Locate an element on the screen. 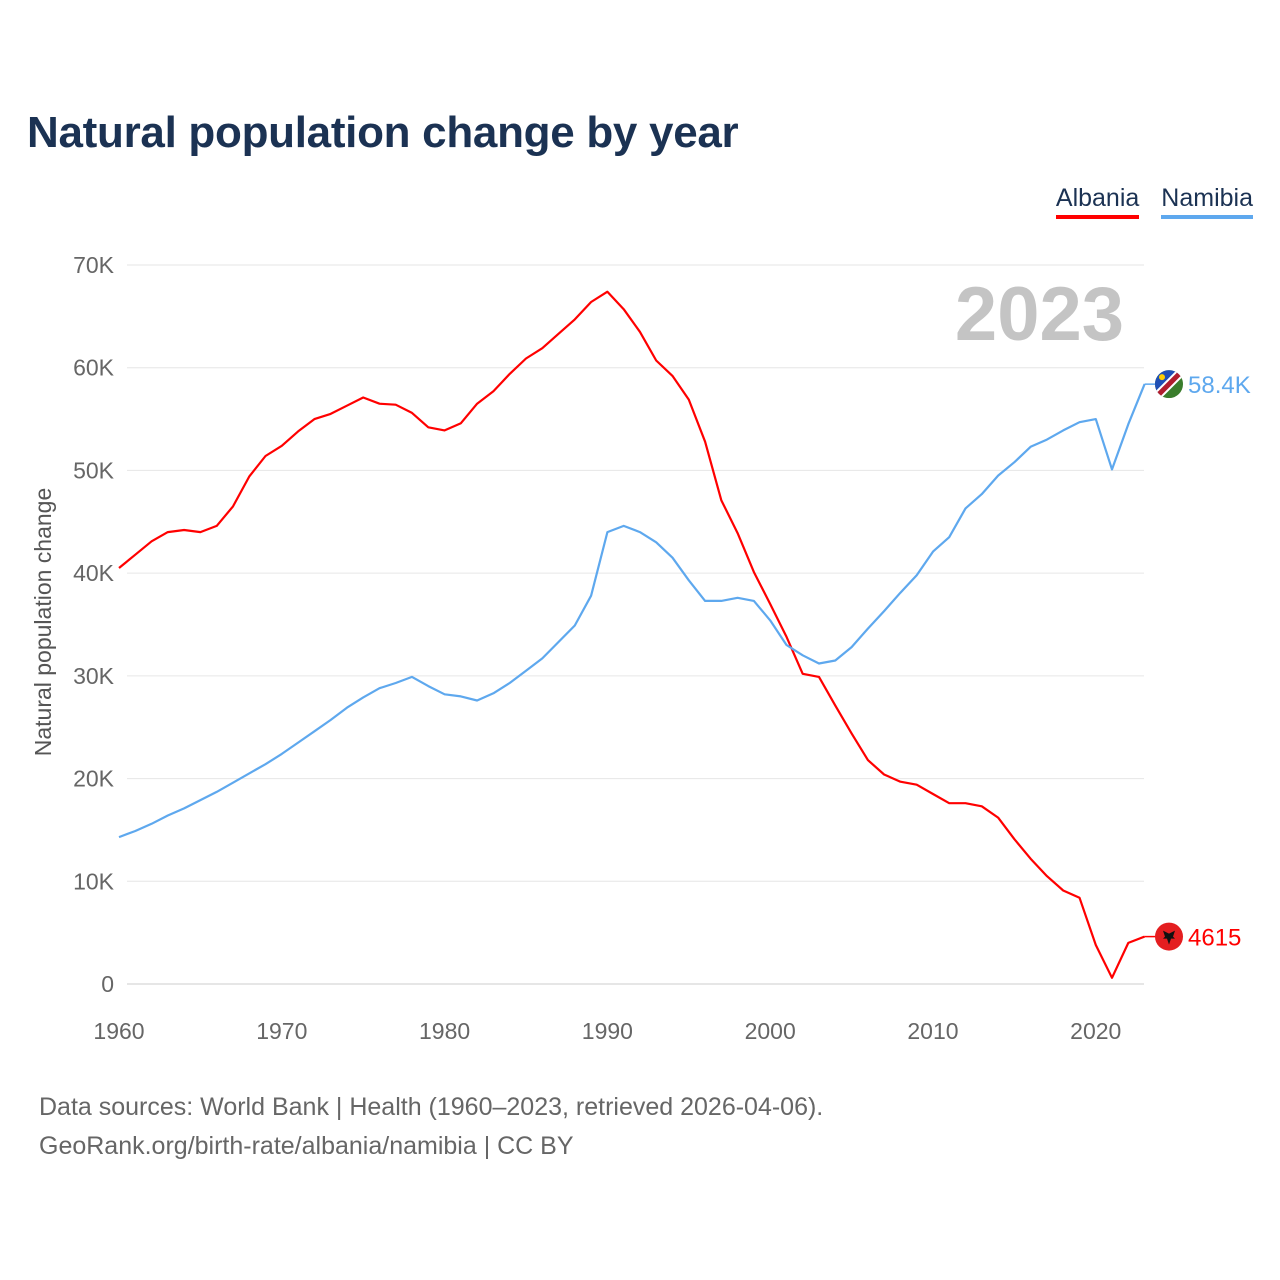  x-tick-label: 2010 is located at coordinates (932, 1031).